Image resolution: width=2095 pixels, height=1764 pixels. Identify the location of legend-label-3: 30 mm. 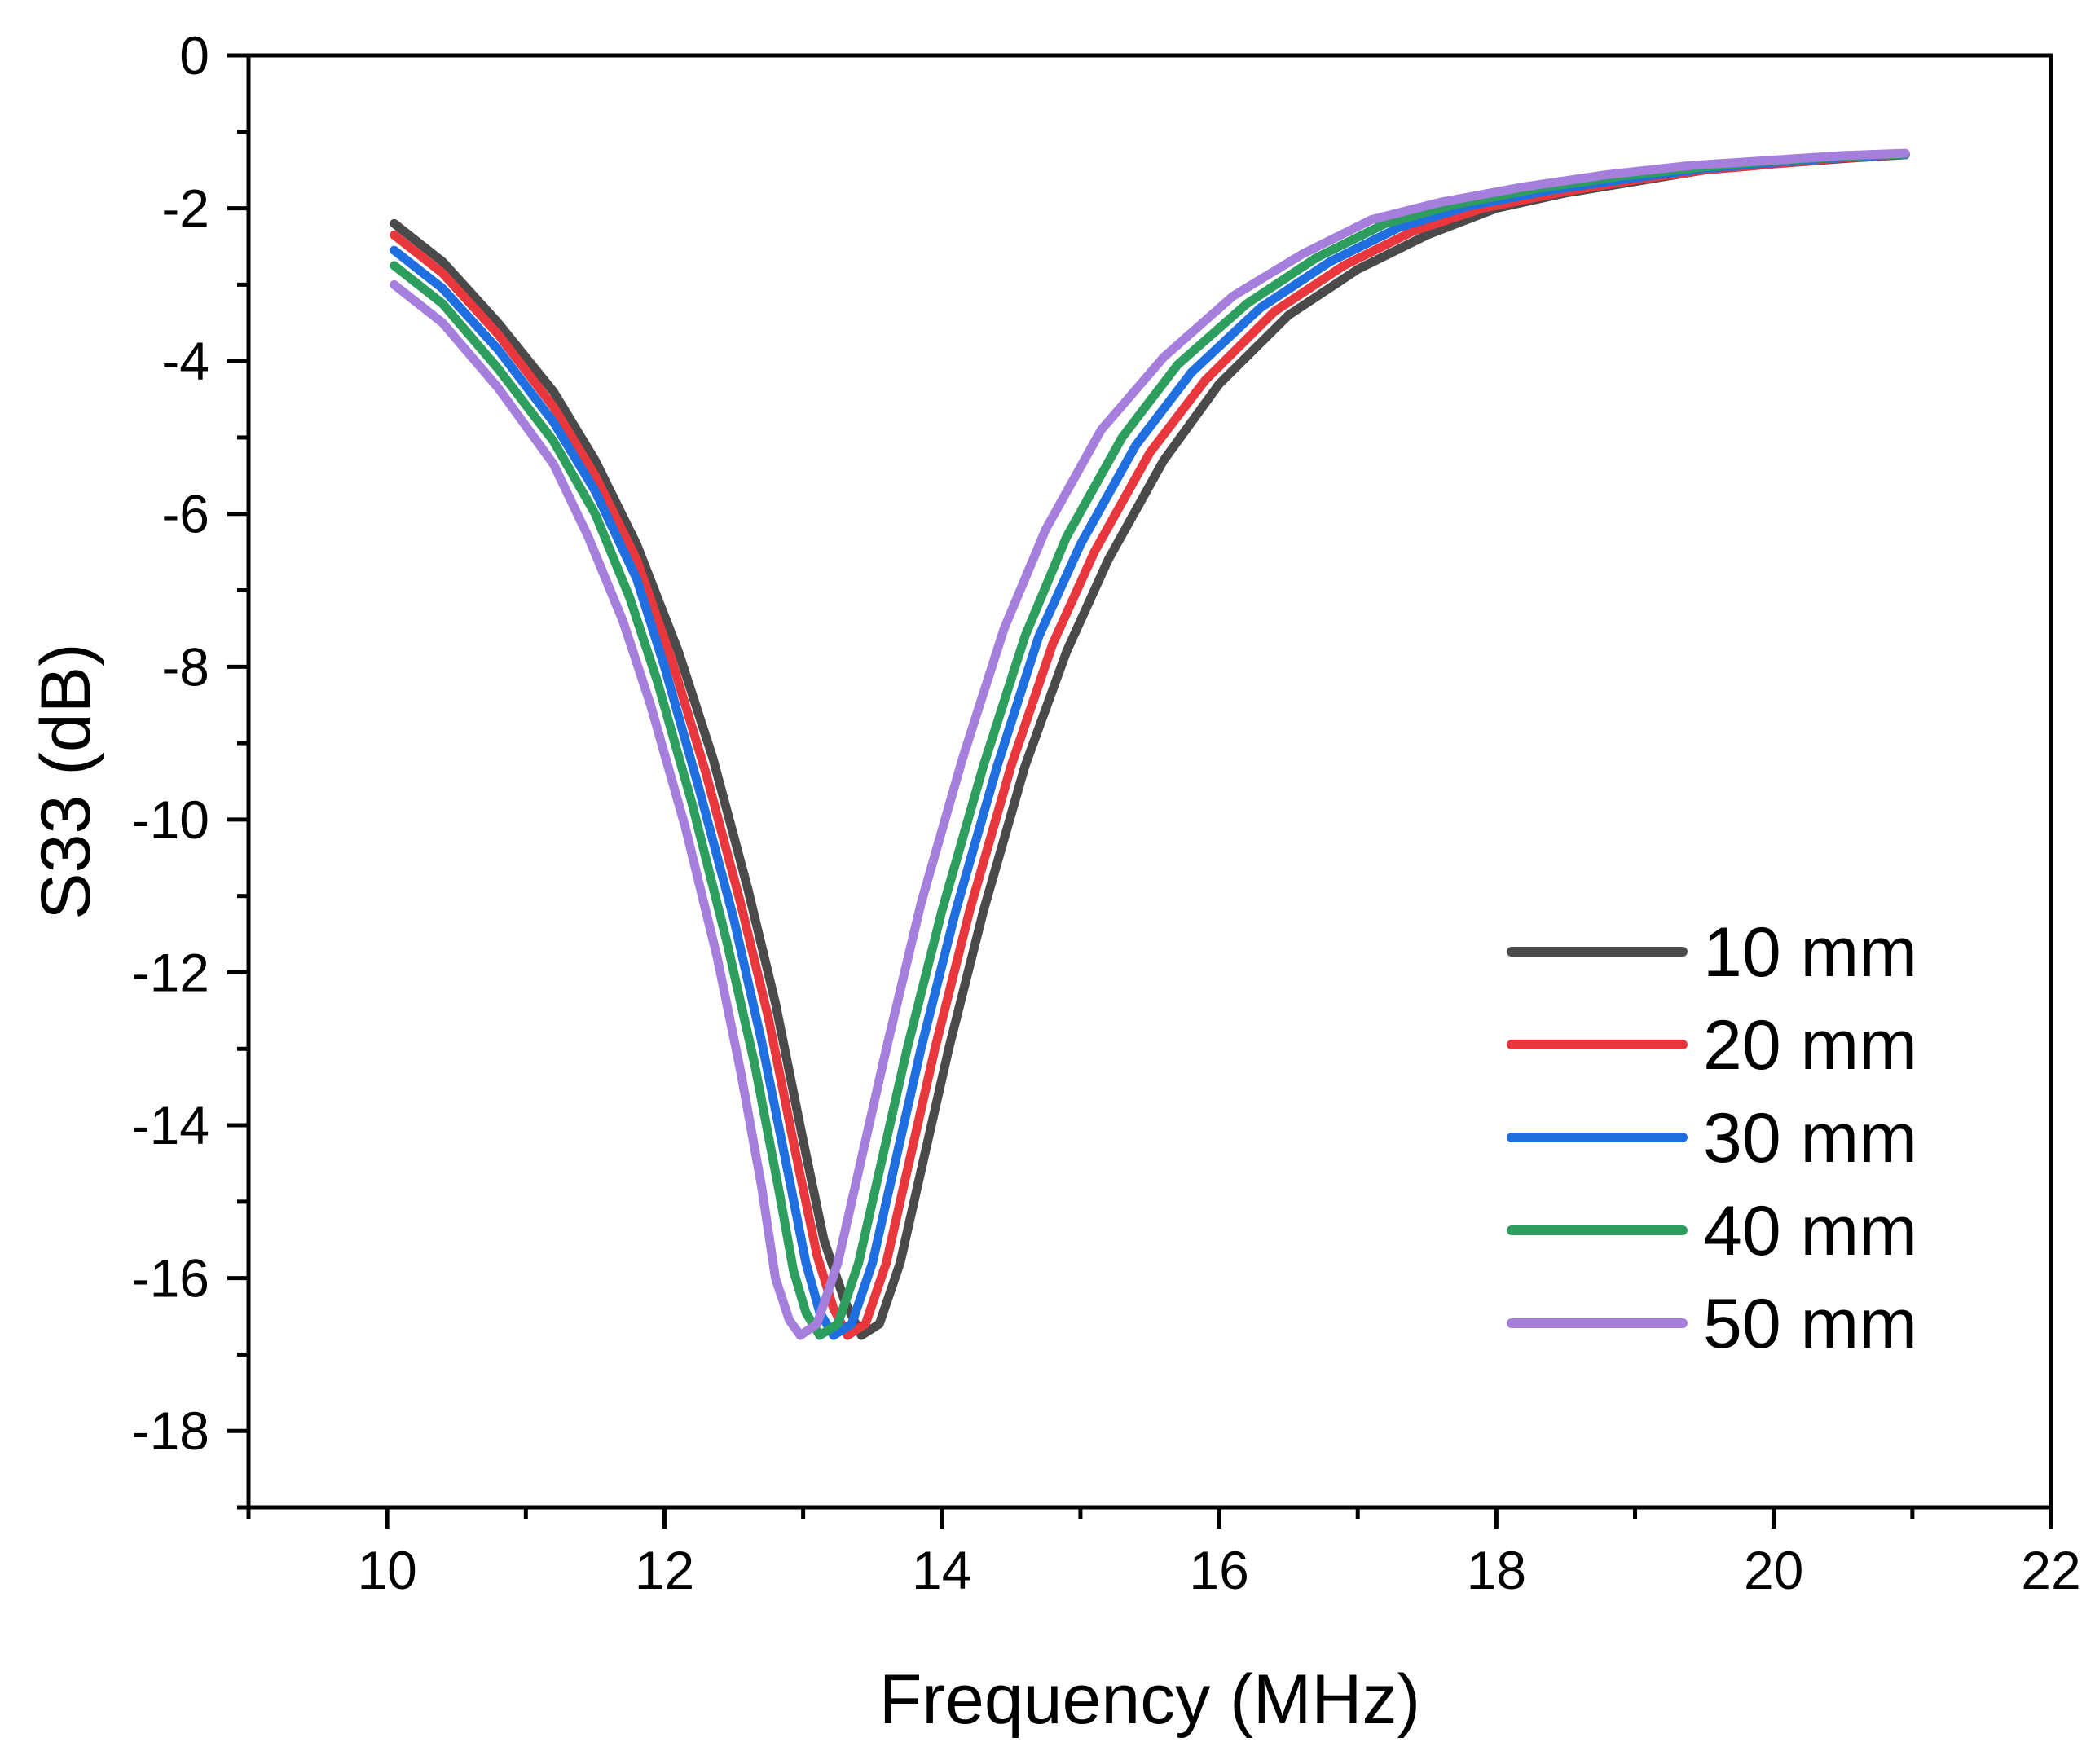
(1810, 1138).